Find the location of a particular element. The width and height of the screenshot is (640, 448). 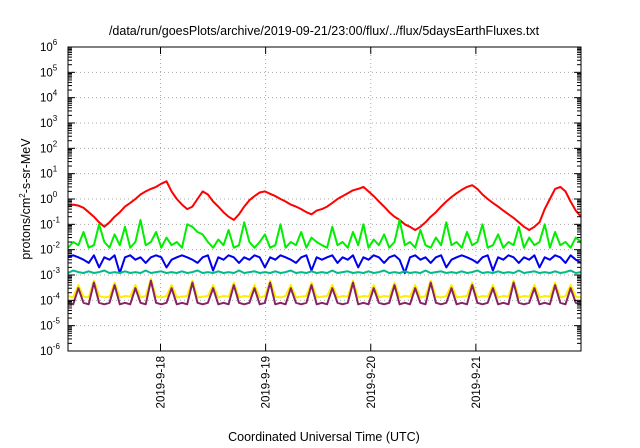

y-axis-label-suffix: -s-sr-MeV is located at coordinates (26, 166).